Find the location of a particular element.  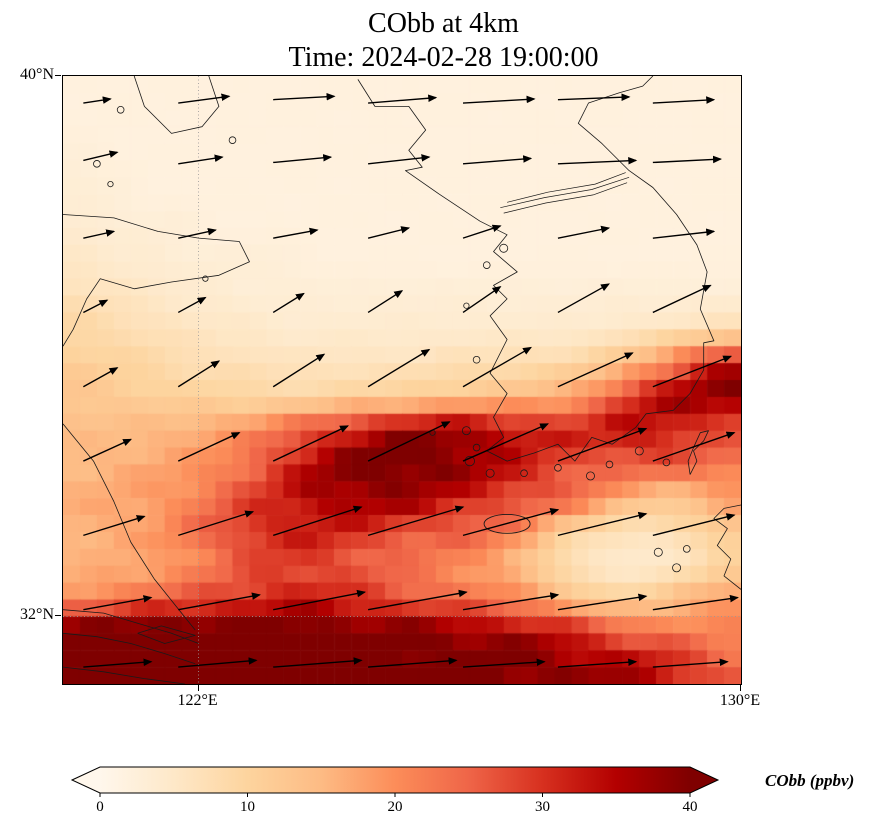

lon-tick-label: 122°E is located at coordinates (197, 700).